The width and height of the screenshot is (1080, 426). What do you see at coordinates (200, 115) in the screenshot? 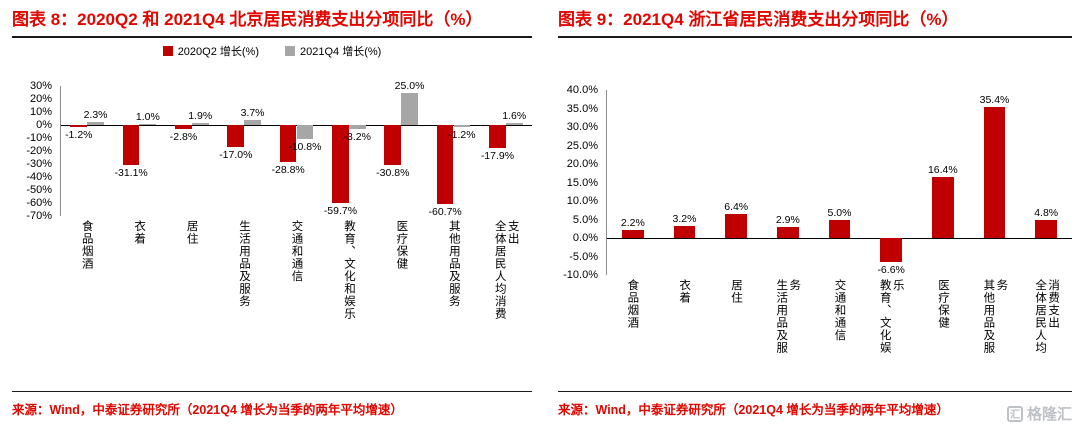
I see `data-label: 1.9%` at bounding box center [200, 115].